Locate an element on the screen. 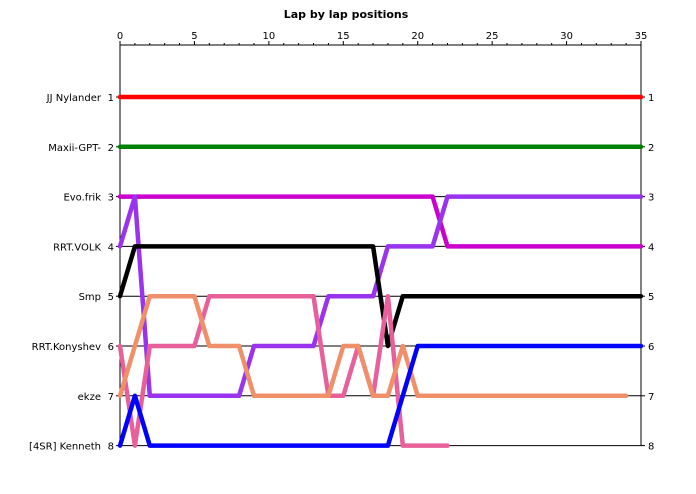 This screenshot has height=494, width=696. right-position-label: 4 is located at coordinates (651, 247).